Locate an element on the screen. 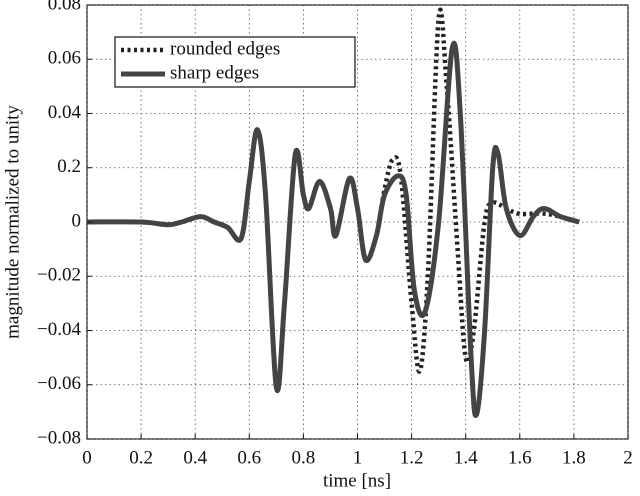 This screenshot has width=640, height=496. x-tick-label: 0.8 is located at coordinates (304, 457).